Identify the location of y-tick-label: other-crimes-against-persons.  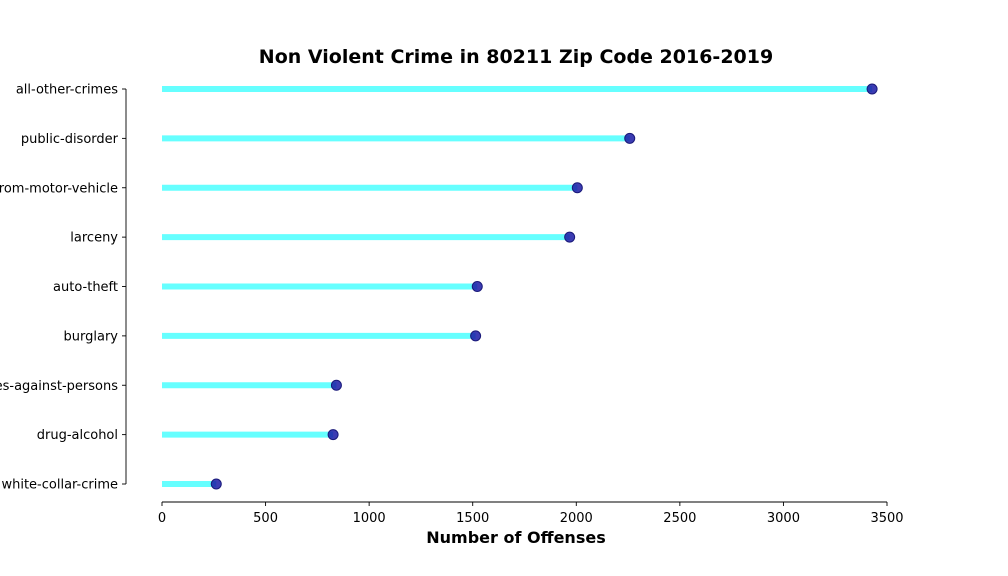
(59, 386).